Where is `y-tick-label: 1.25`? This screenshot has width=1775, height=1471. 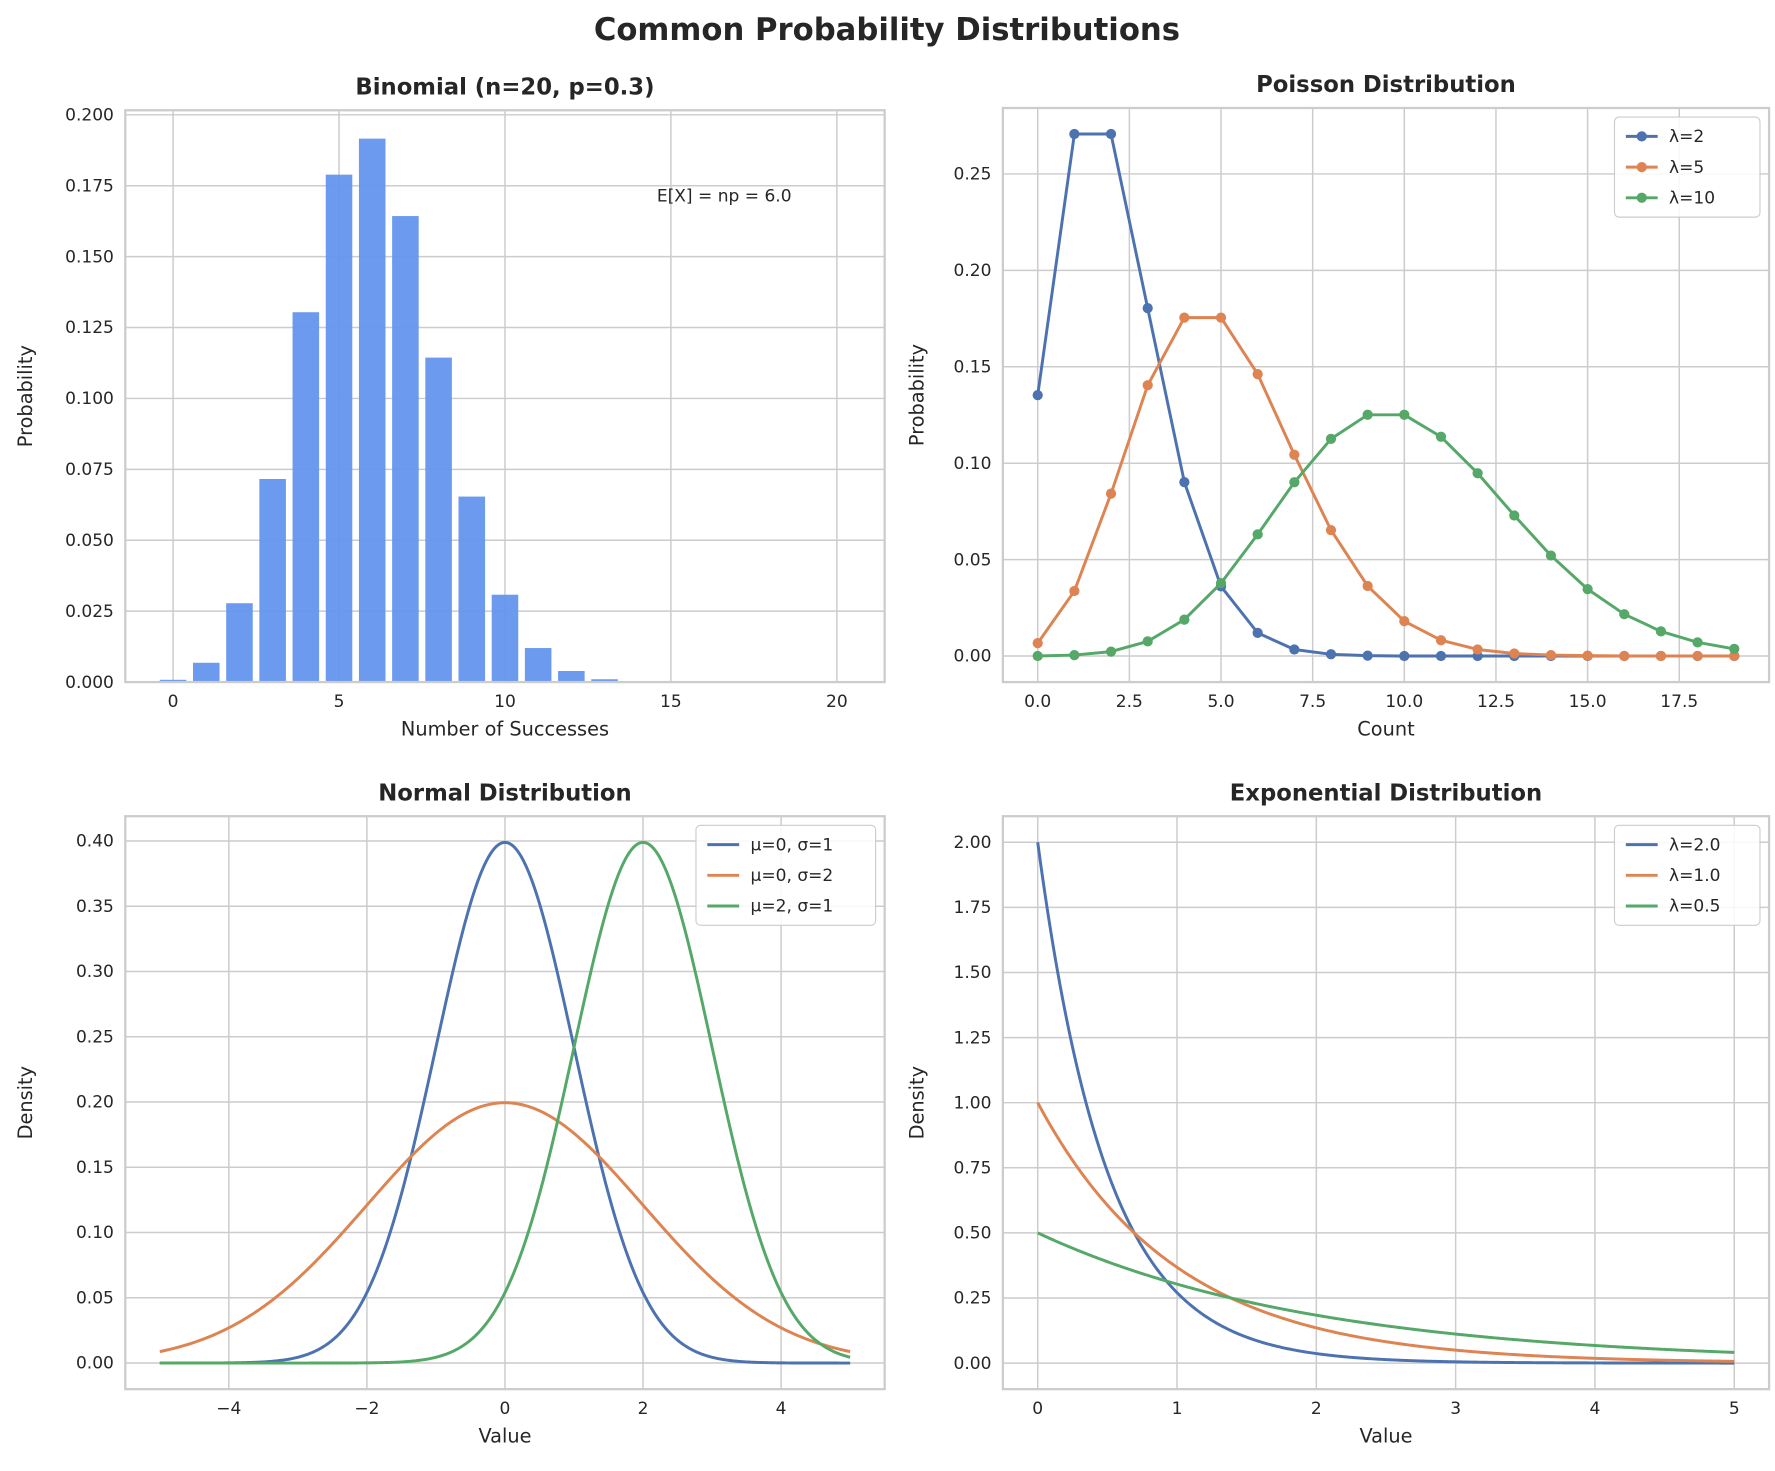 y-tick-label: 1.25 is located at coordinates (973, 1038).